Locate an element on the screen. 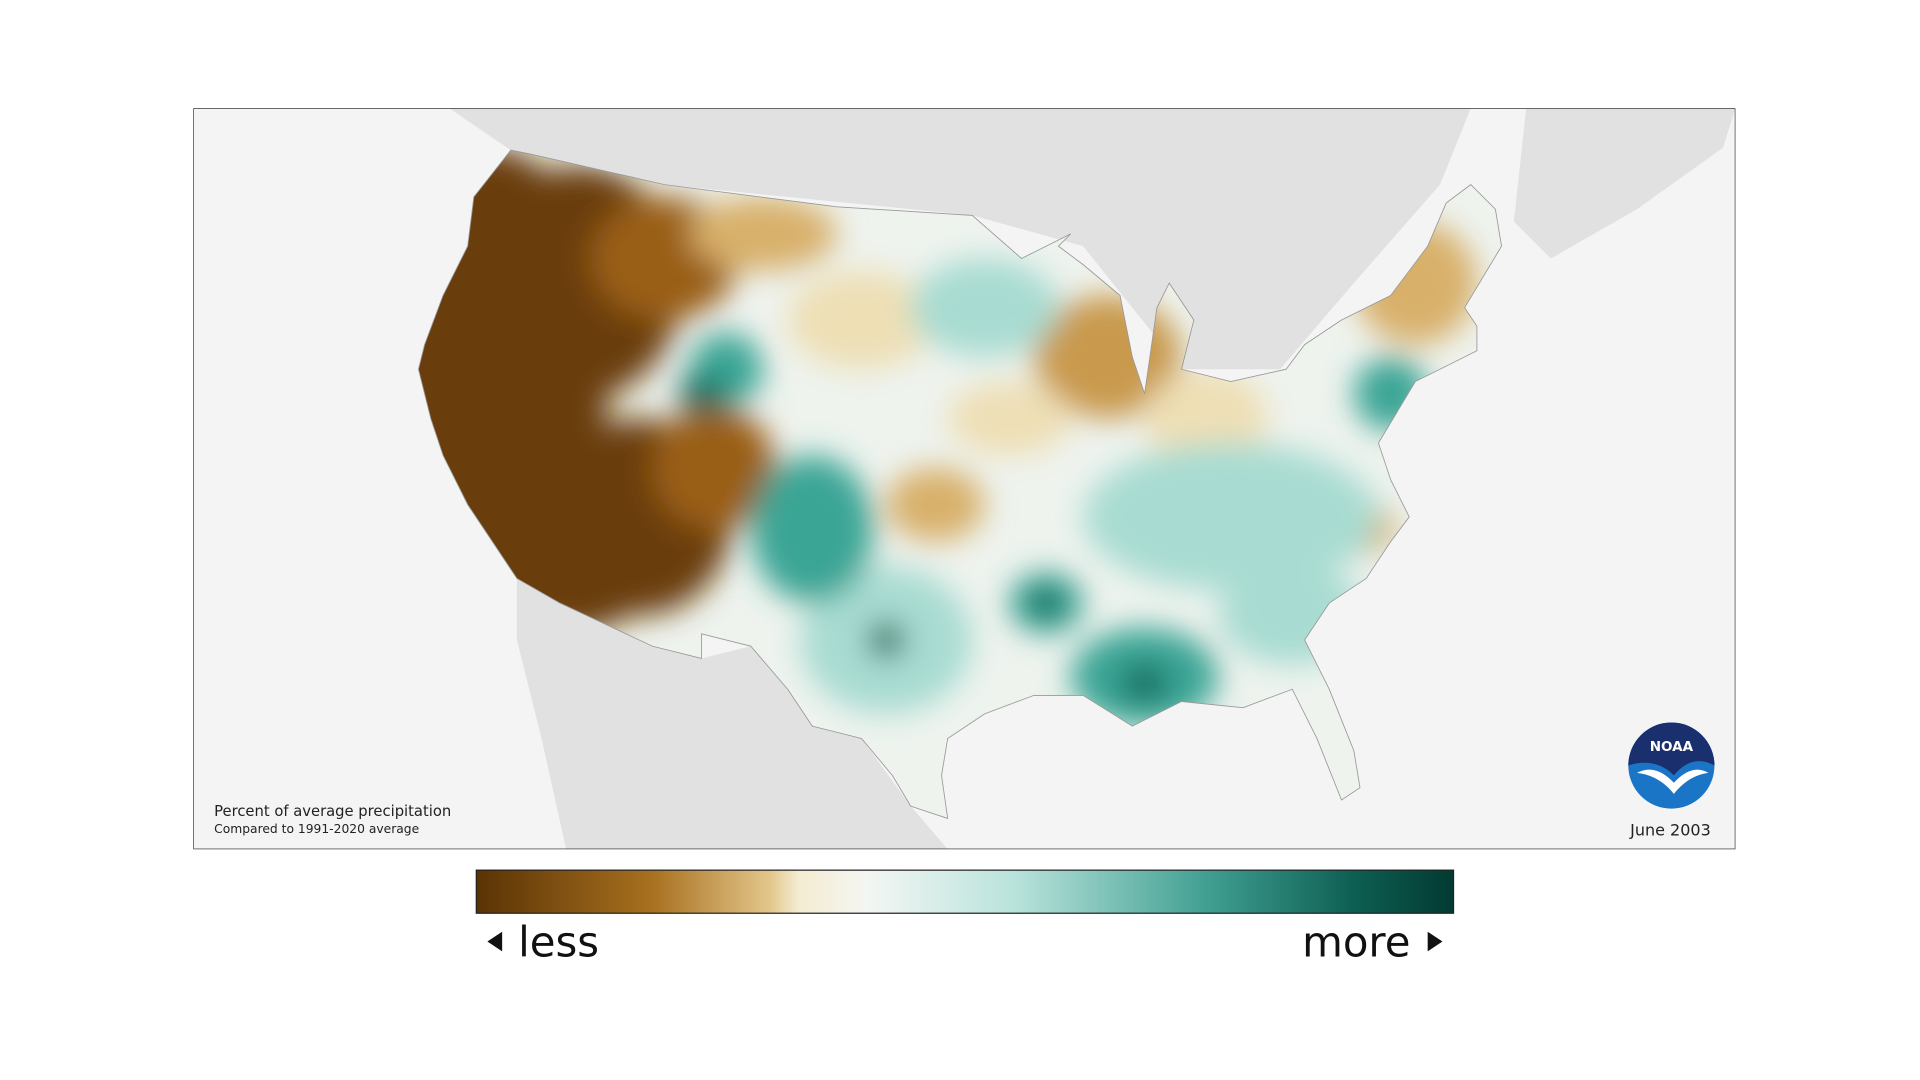 The image size is (1920, 1080). note-title: Percent of average precipitation is located at coordinates (332, 811).